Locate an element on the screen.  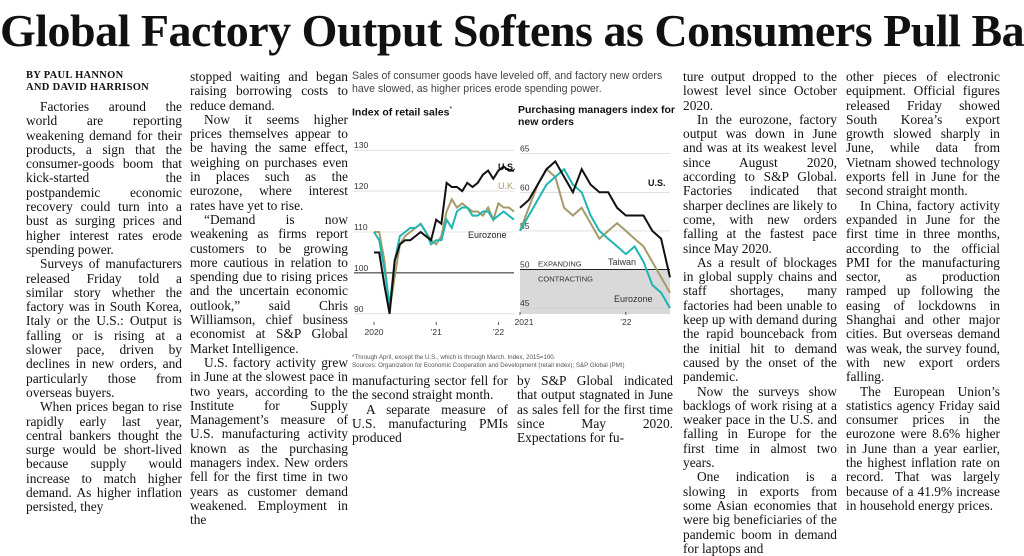
retail-xtick-label: ’22 is located at coordinates (499, 332).